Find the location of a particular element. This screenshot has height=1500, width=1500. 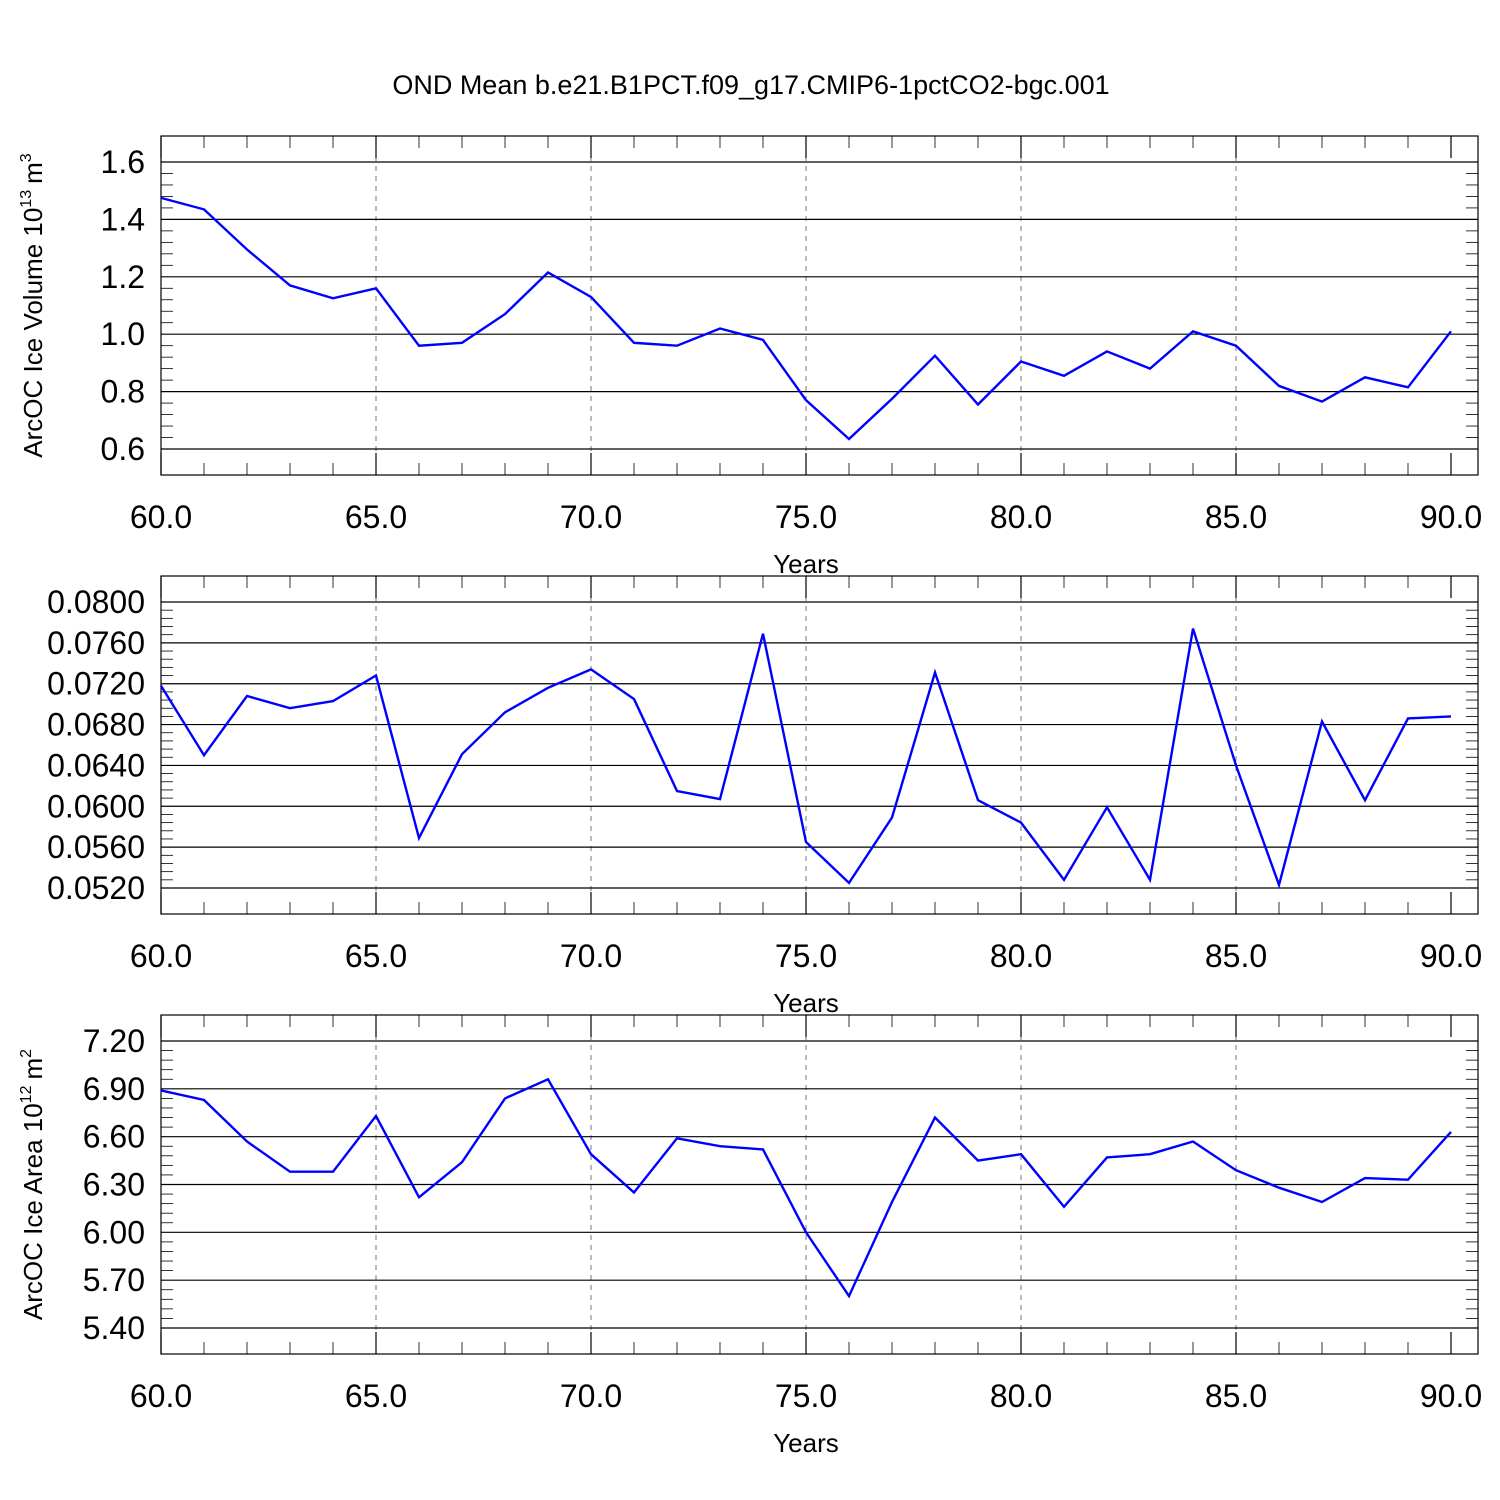

y-tick-label: 1.2 is located at coordinates (123, 277).